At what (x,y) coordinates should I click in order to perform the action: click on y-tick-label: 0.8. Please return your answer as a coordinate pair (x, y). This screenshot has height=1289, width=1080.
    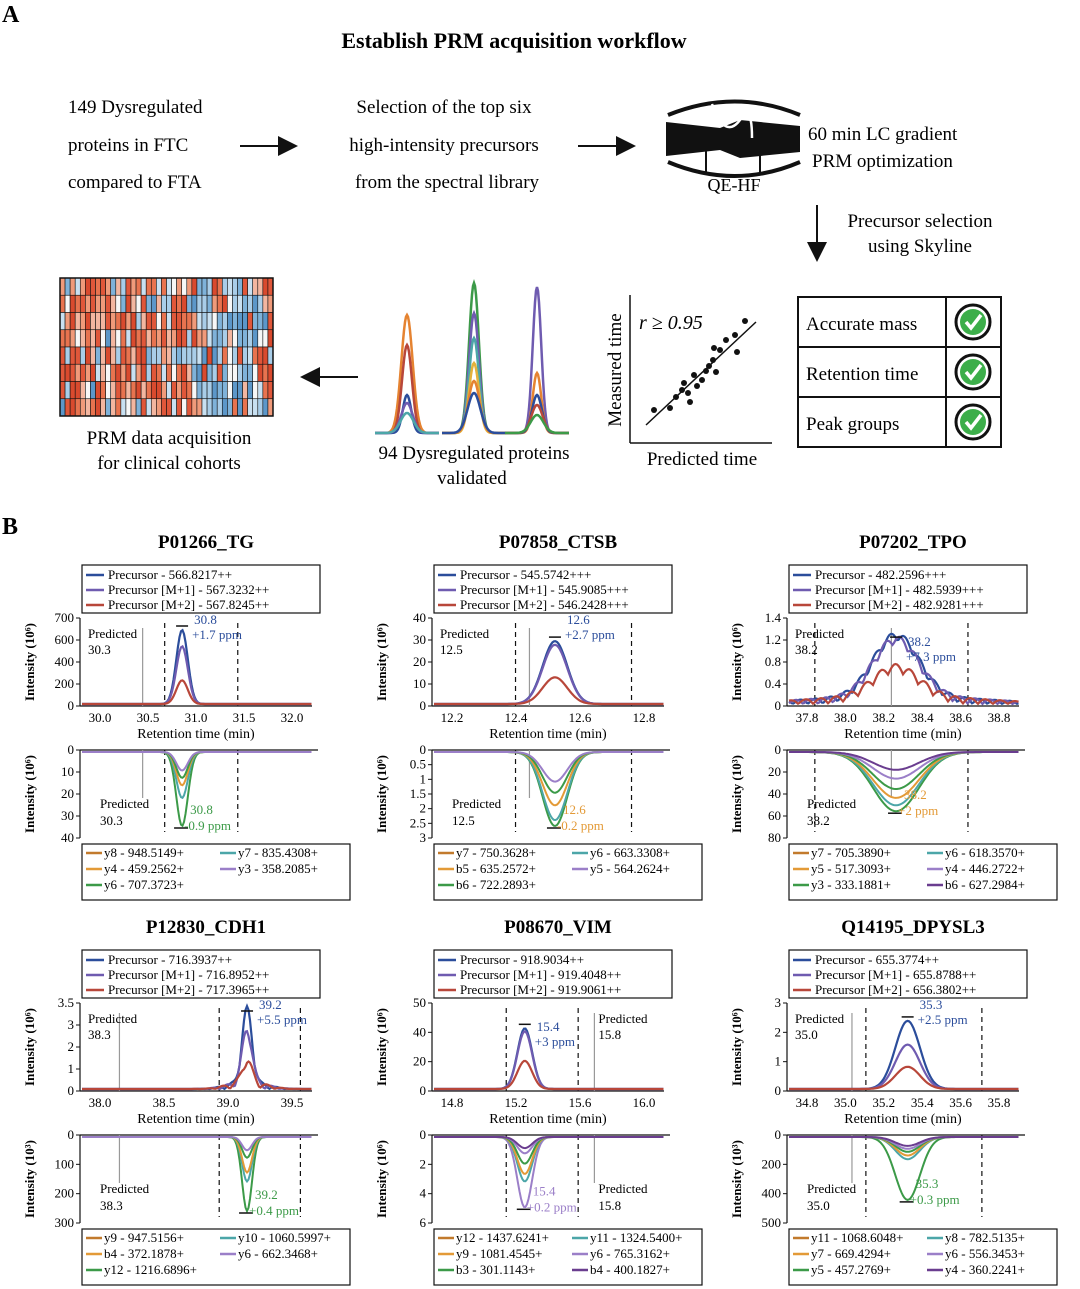
    Looking at the image, I should click on (773, 661).